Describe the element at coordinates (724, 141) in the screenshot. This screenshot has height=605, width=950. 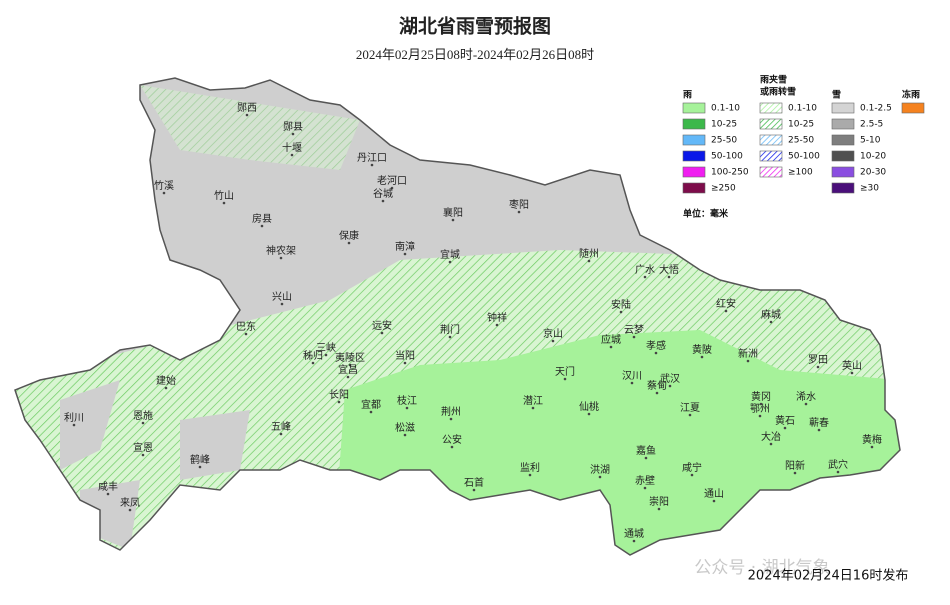
I see `legend-label: 25-50` at that location.